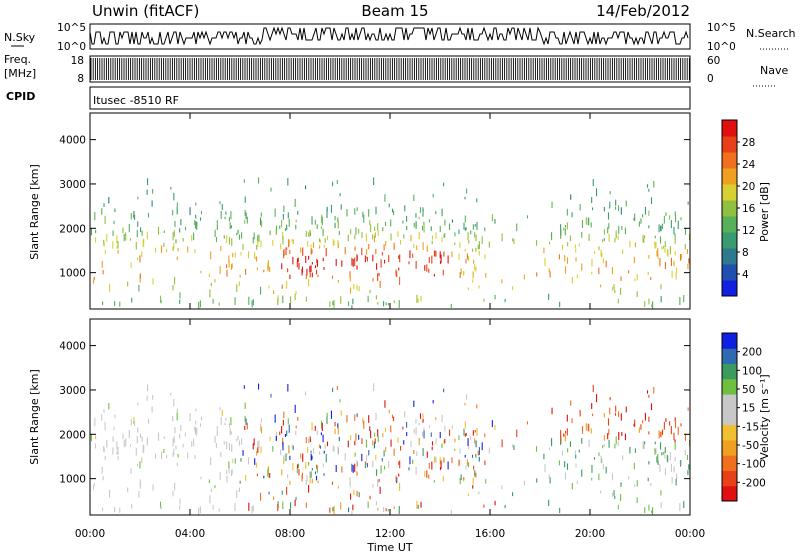 Image resolution: width=800 pixels, height=554 pixels. What do you see at coordinates (748, 231) in the screenshot?
I see `colorbar-tick-label: 12` at bounding box center [748, 231].